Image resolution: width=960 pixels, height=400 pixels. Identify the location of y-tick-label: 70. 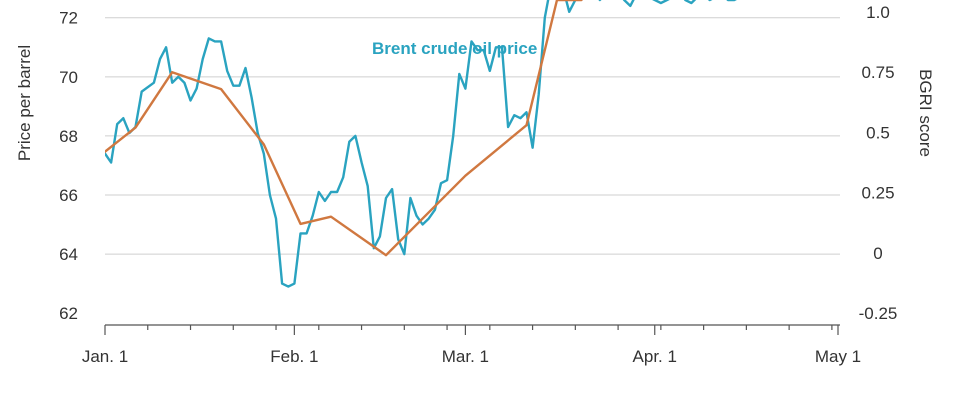
(68, 77).